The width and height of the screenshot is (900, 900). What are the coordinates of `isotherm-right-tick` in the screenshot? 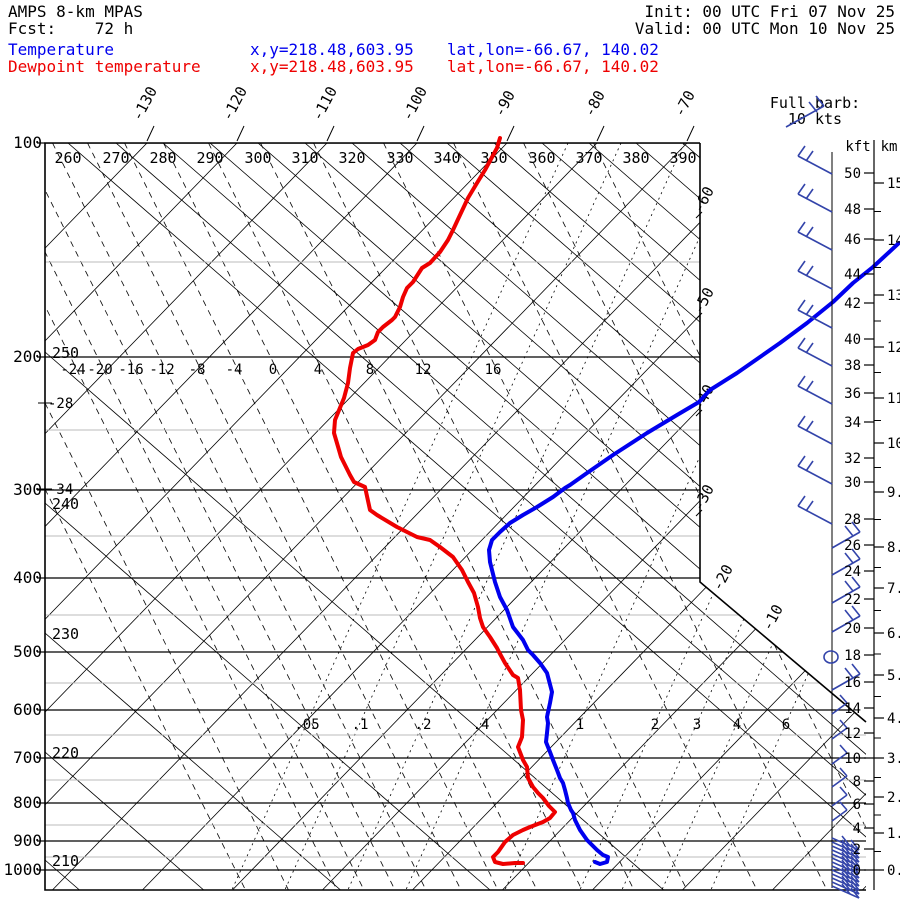 It's located at (699, 316).